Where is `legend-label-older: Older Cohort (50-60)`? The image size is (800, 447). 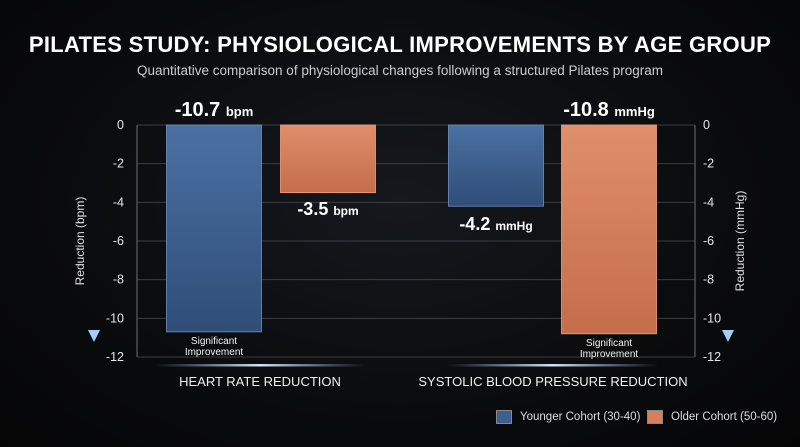
legend-label-older: Older Cohort (50-60) is located at coordinates (724, 417).